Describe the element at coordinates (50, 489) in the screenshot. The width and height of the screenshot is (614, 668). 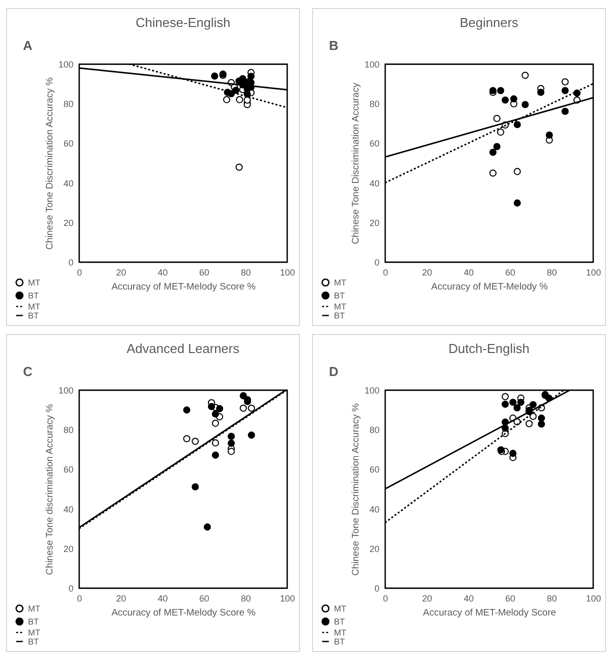
I see `y-axis-title: Chinese Tone discrimination Accuracy %` at that location.